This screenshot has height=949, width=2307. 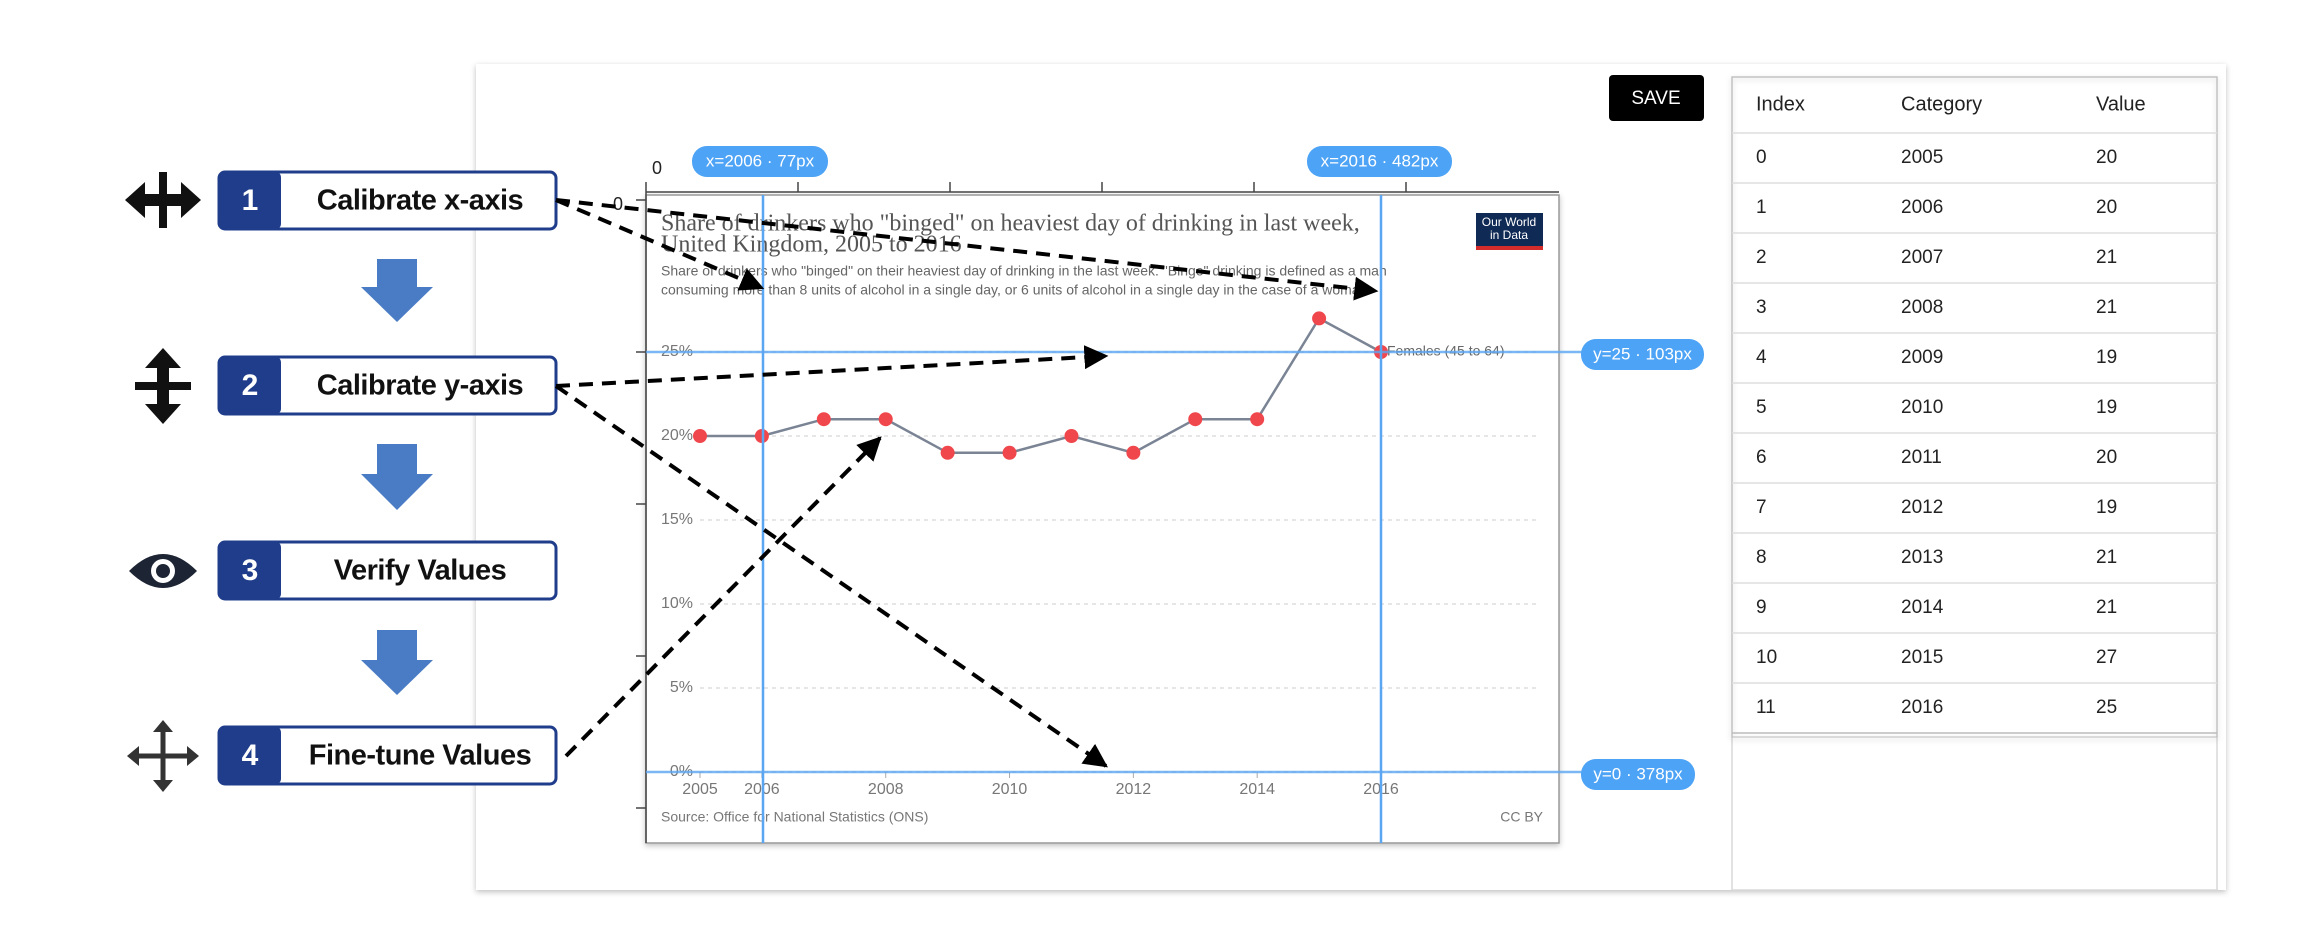 What do you see at coordinates (420, 756) in the screenshot?
I see `step-label: Fine-tune Values` at bounding box center [420, 756].